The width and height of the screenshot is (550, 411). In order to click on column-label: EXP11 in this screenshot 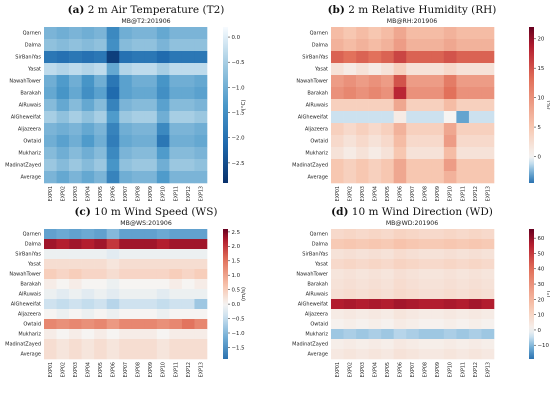, I will do `click(176, 193)`.